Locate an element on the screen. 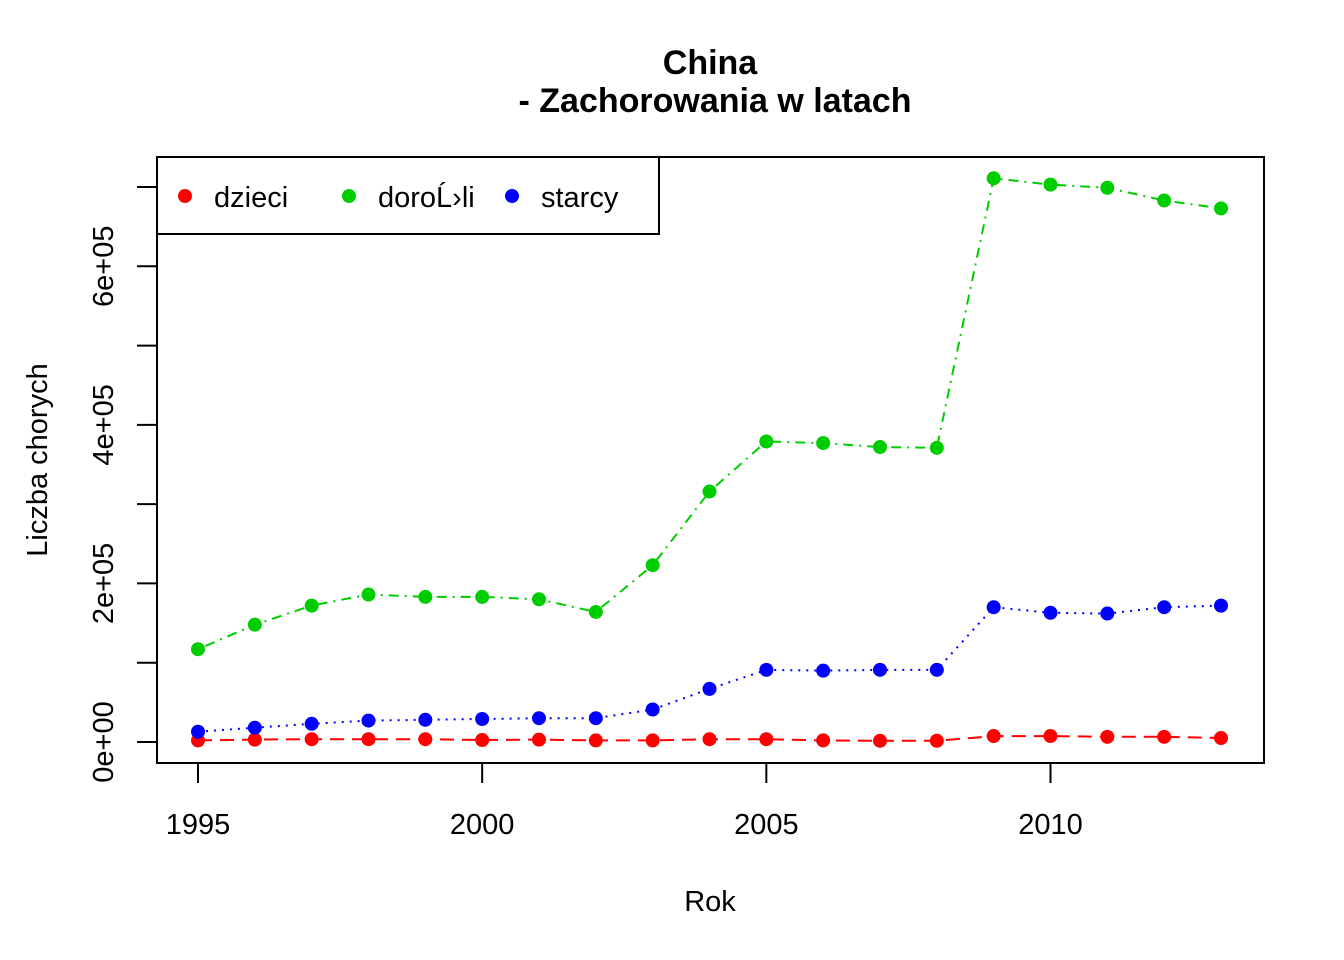  chart-title: China is located at coordinates (711, 63).